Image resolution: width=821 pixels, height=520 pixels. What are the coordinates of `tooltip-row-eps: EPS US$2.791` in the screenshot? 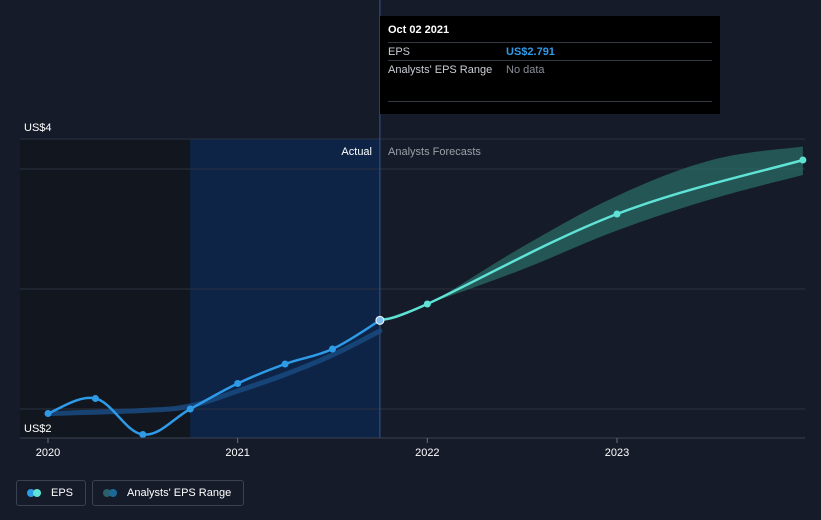 It's located at (550, 51).